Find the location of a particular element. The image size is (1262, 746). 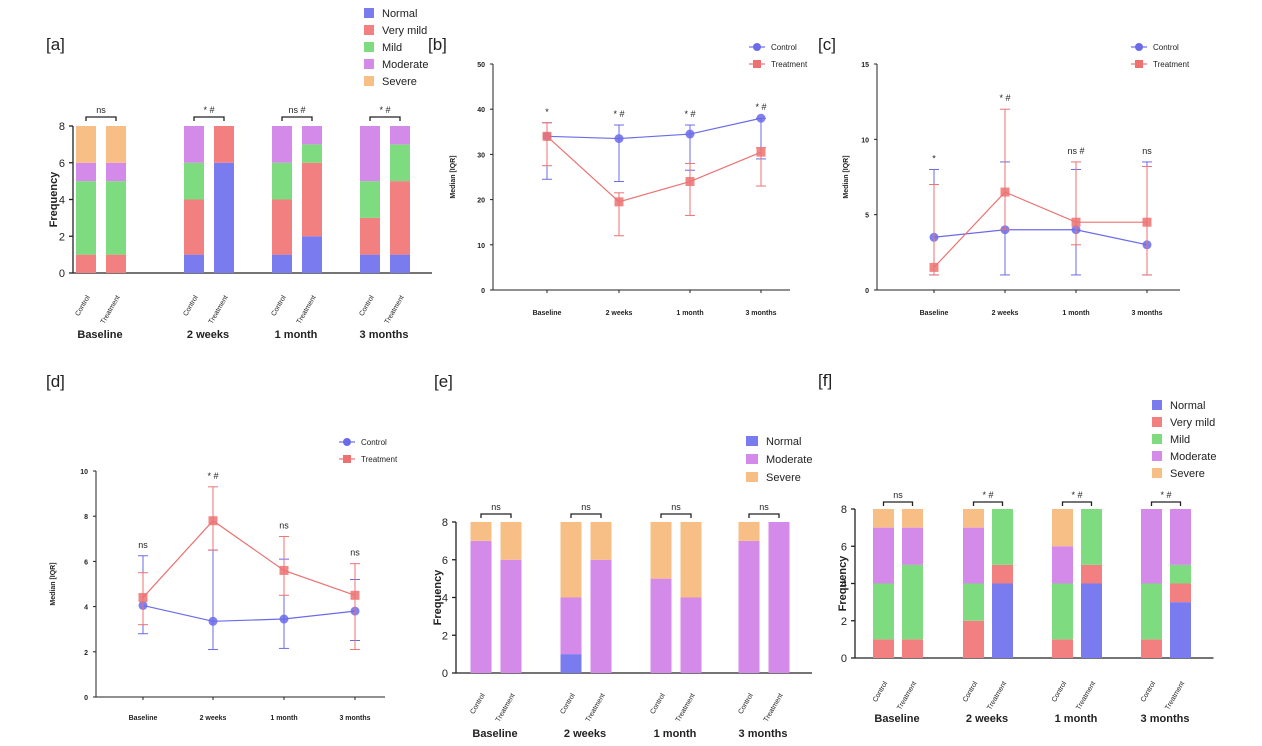

y-tick-label: 15 is located at coordinates (865, 65).